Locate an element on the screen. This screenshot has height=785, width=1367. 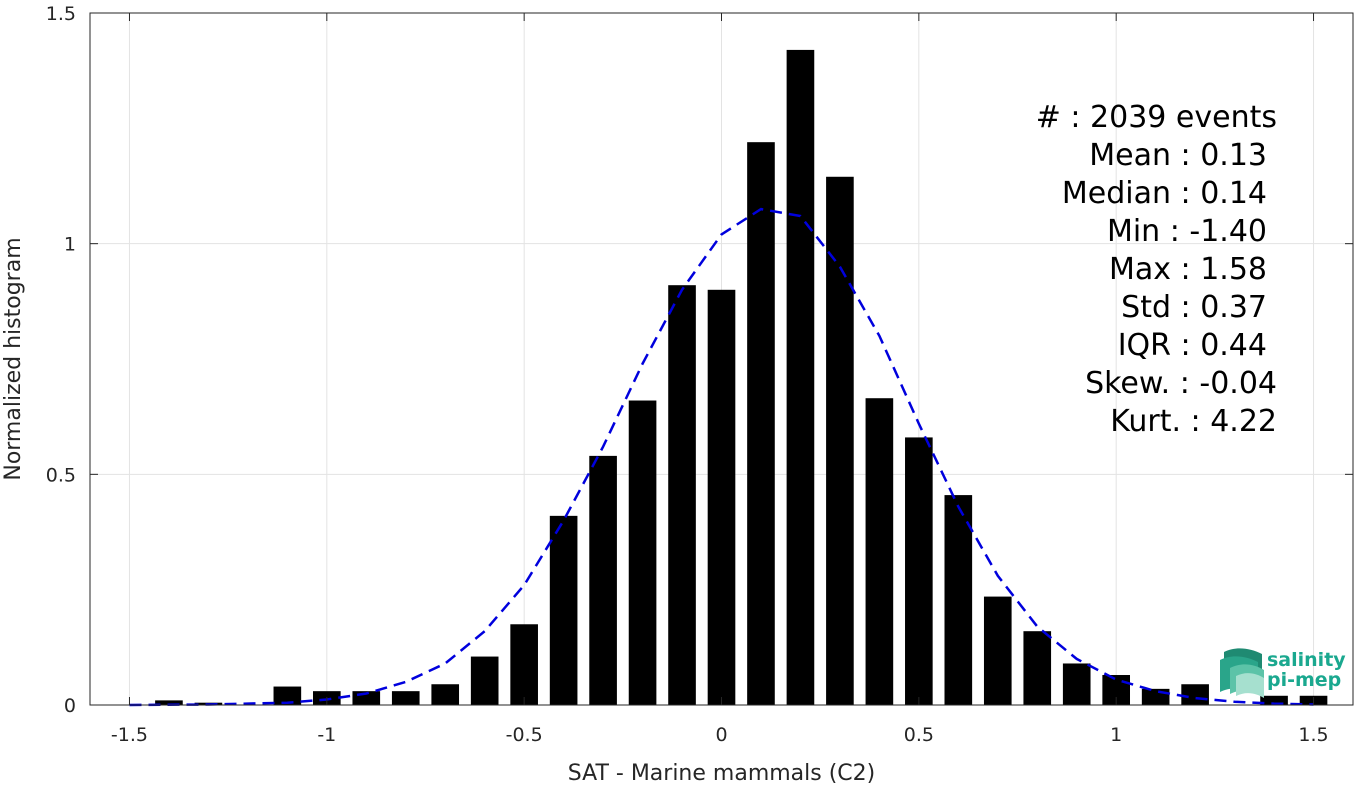
x-axis-label: SAT - Marine mammals (C2) is located at coordinates (722, 773).